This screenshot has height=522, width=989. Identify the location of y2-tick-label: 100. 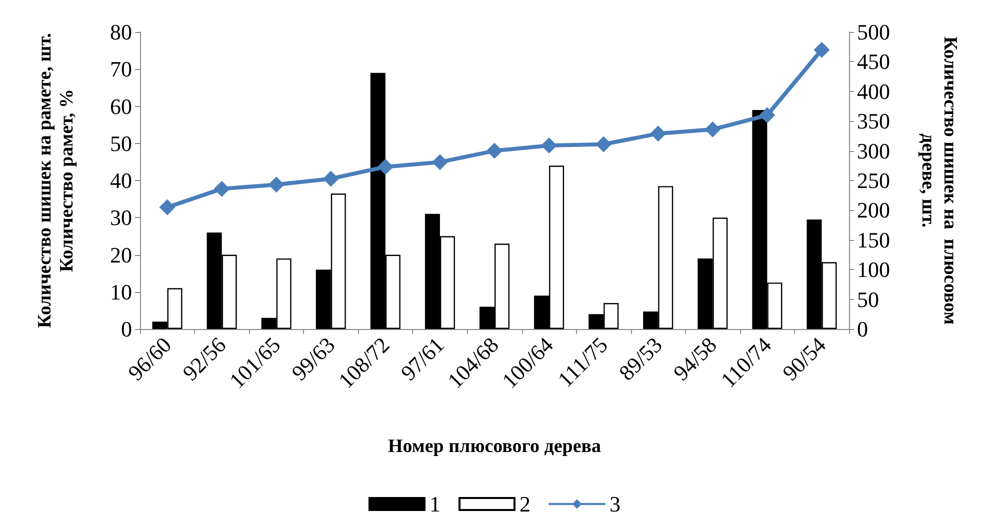
(873, 269).